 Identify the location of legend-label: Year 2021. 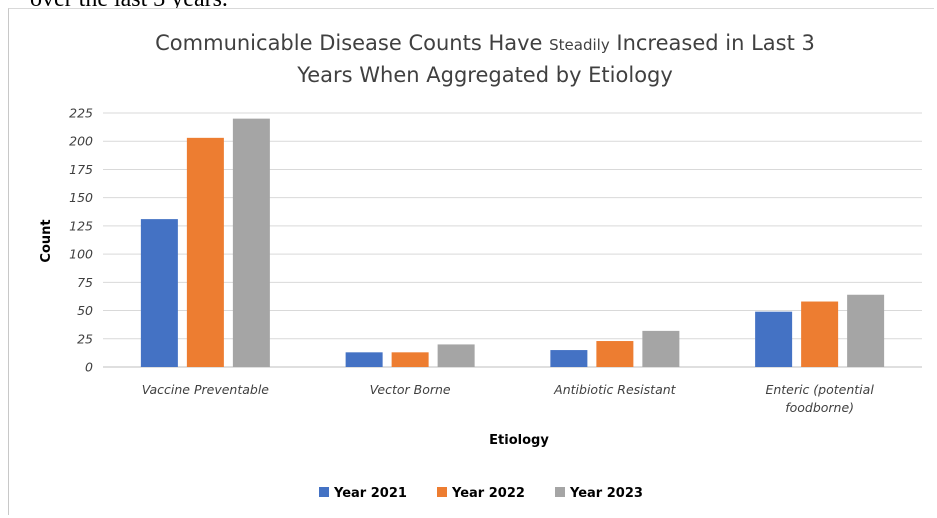
(370, 493).